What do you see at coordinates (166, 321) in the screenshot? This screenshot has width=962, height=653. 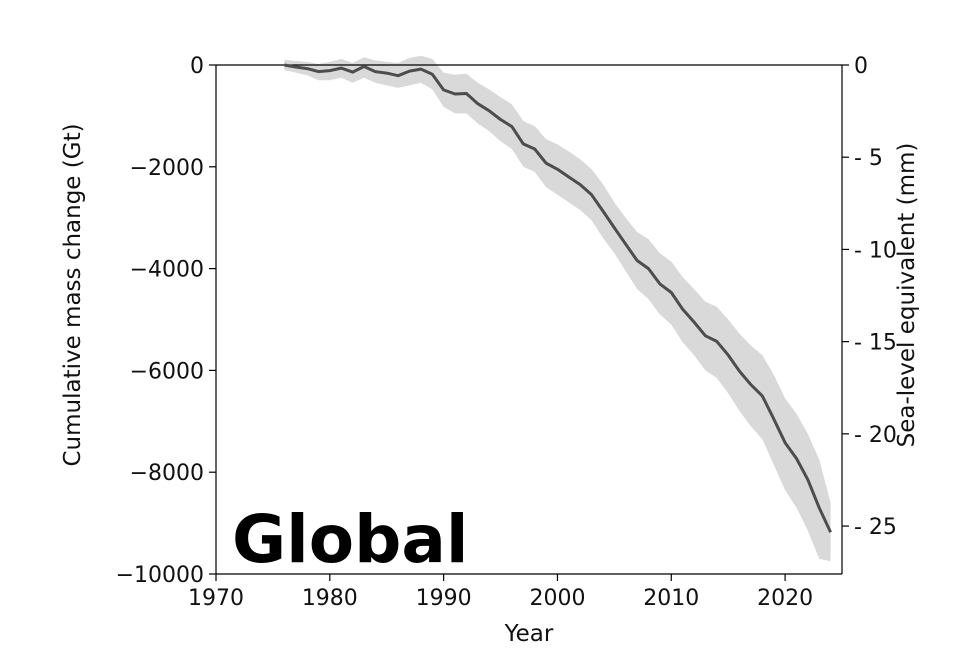 I see `y-left-ticks: 0 −2000 −4000 −6000 −8000 −10000` at bounding box center [166, 321].